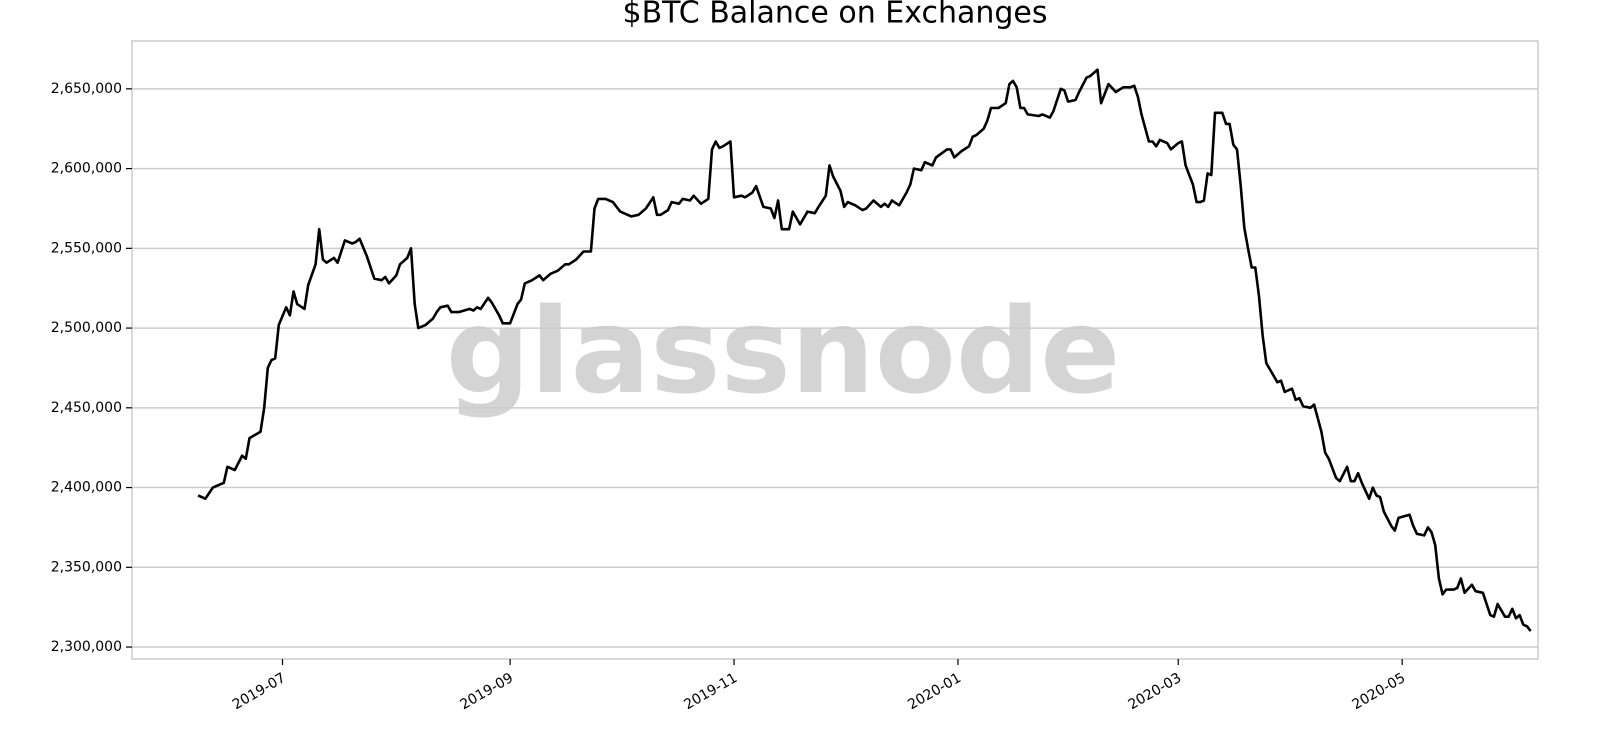 The height and width of the screenshot is (740, 1600). What do you see at coordinates (834, 15) in the screenshot?
I see `chart-title: $BTC Balance on Exchanges` at bounding box center [834, 15].